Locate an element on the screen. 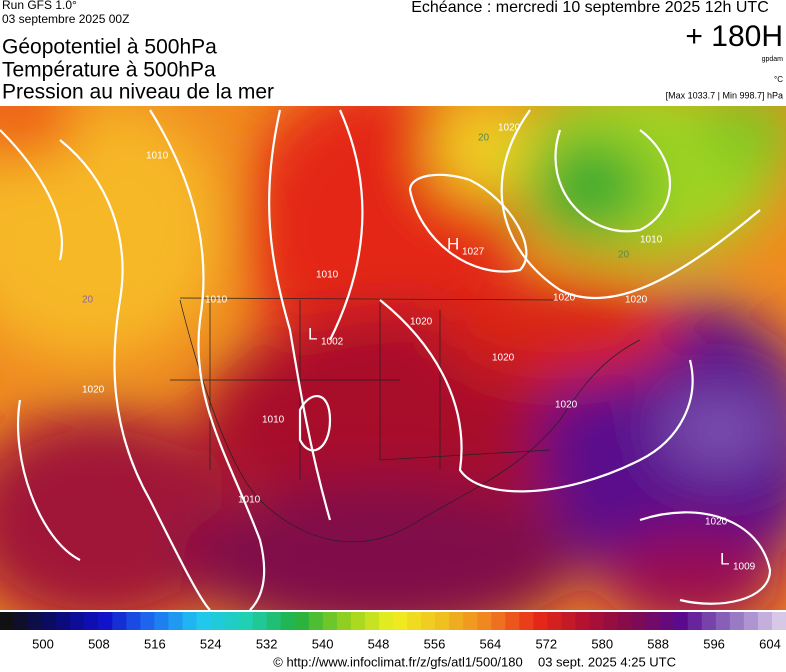 Image resolution: width=786 pixels, height=672 pixels. unit: °C is located at coordinates (778, 79).